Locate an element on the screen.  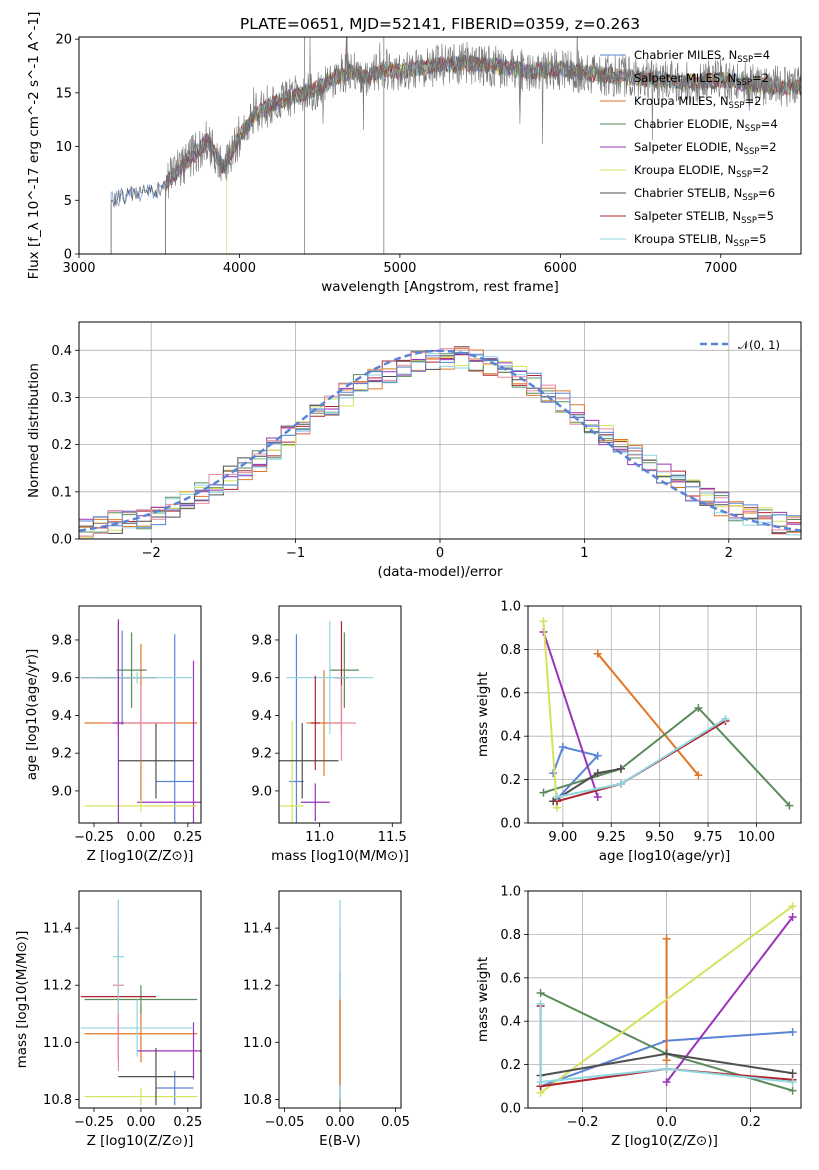
x-tick-label: 1 is located at coordinates (584, 553).